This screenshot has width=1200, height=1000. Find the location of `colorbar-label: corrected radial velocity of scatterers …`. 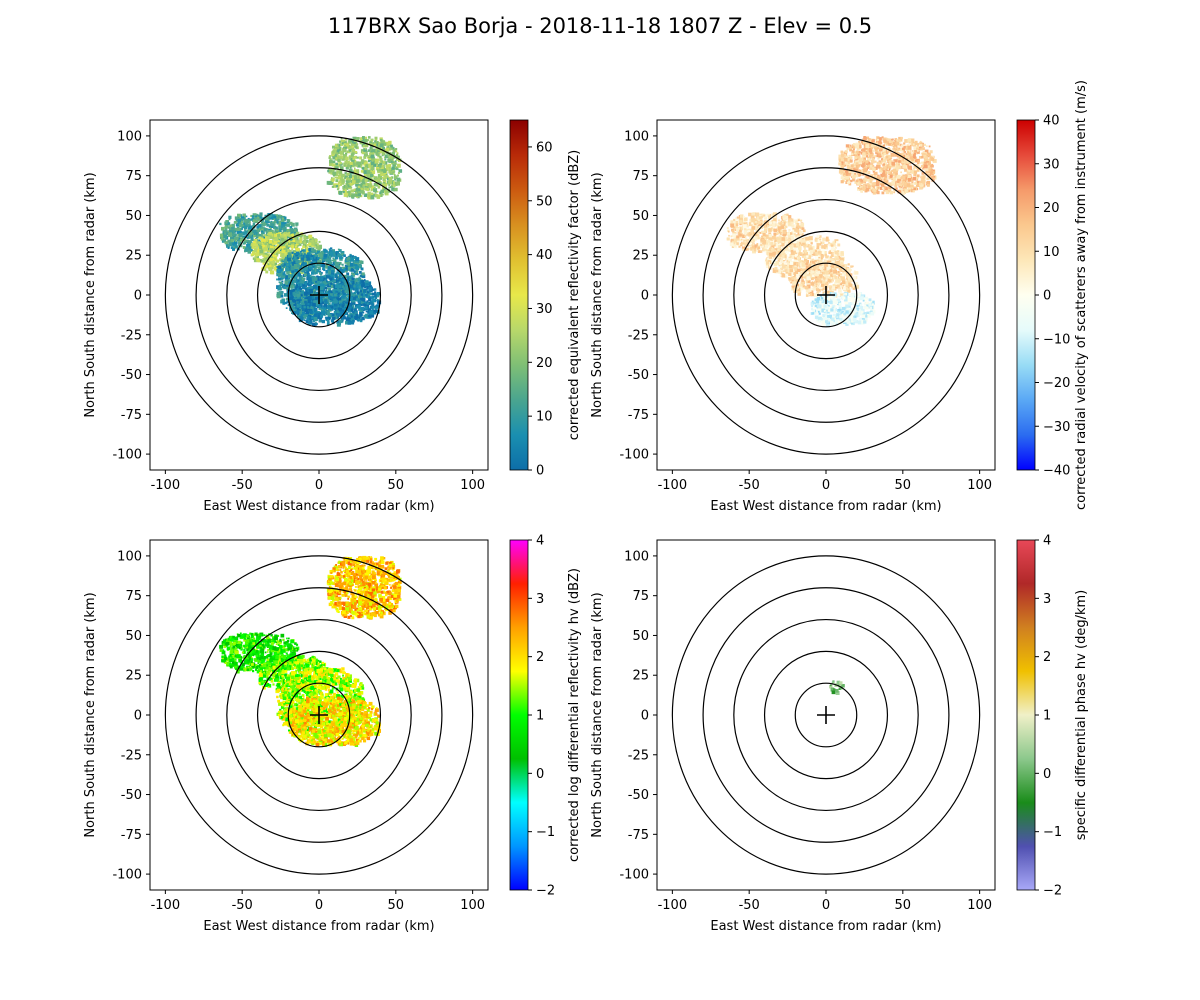

colorbar-label: corrected radial velocity of scatterers … is located at coordinates (1081, 295).